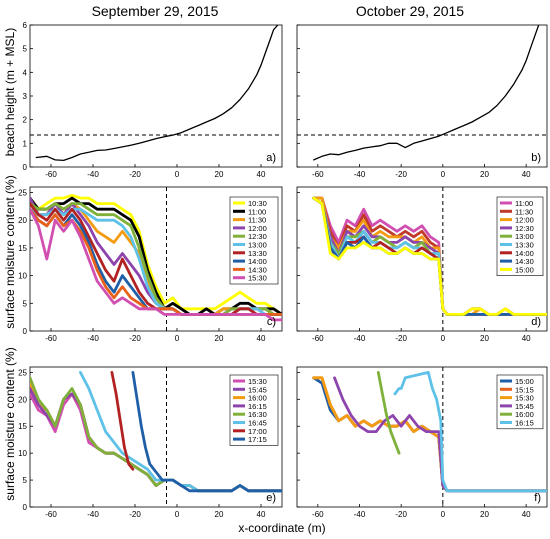 This screenshot has height=539, width=550. Describe the element at coordinates (10, 251) in the screenshot. I see `y-axis-label-moisture-middle: surface moisture content (%)` at that location.